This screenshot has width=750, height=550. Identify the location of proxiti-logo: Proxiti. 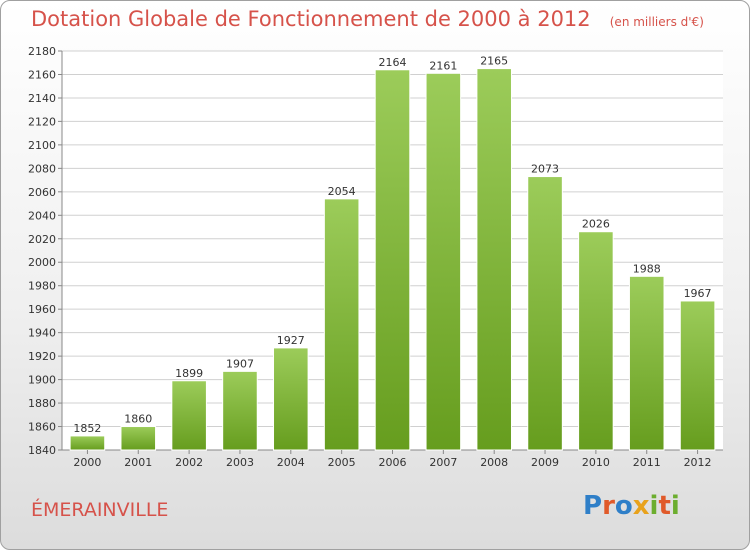
(631, 506).